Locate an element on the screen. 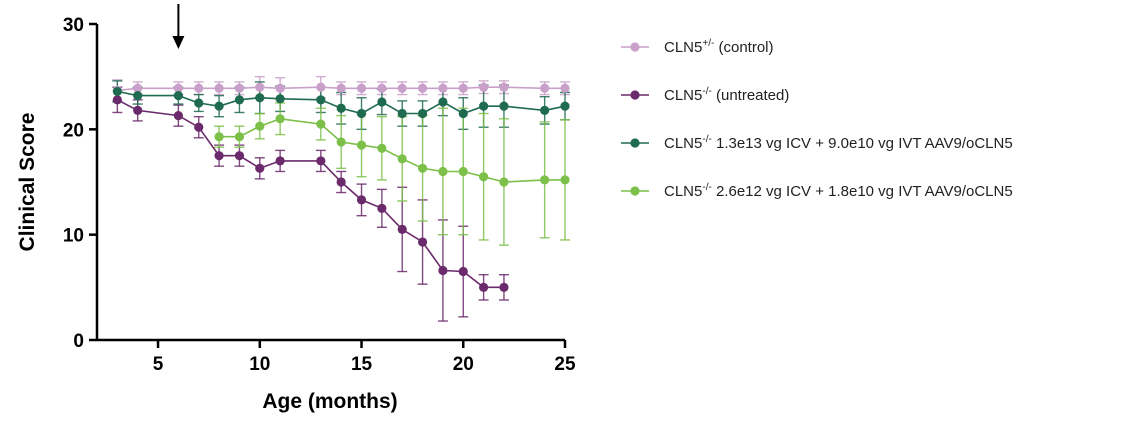  x-axis-title: Age (months) is located at coordinates (329, 401).